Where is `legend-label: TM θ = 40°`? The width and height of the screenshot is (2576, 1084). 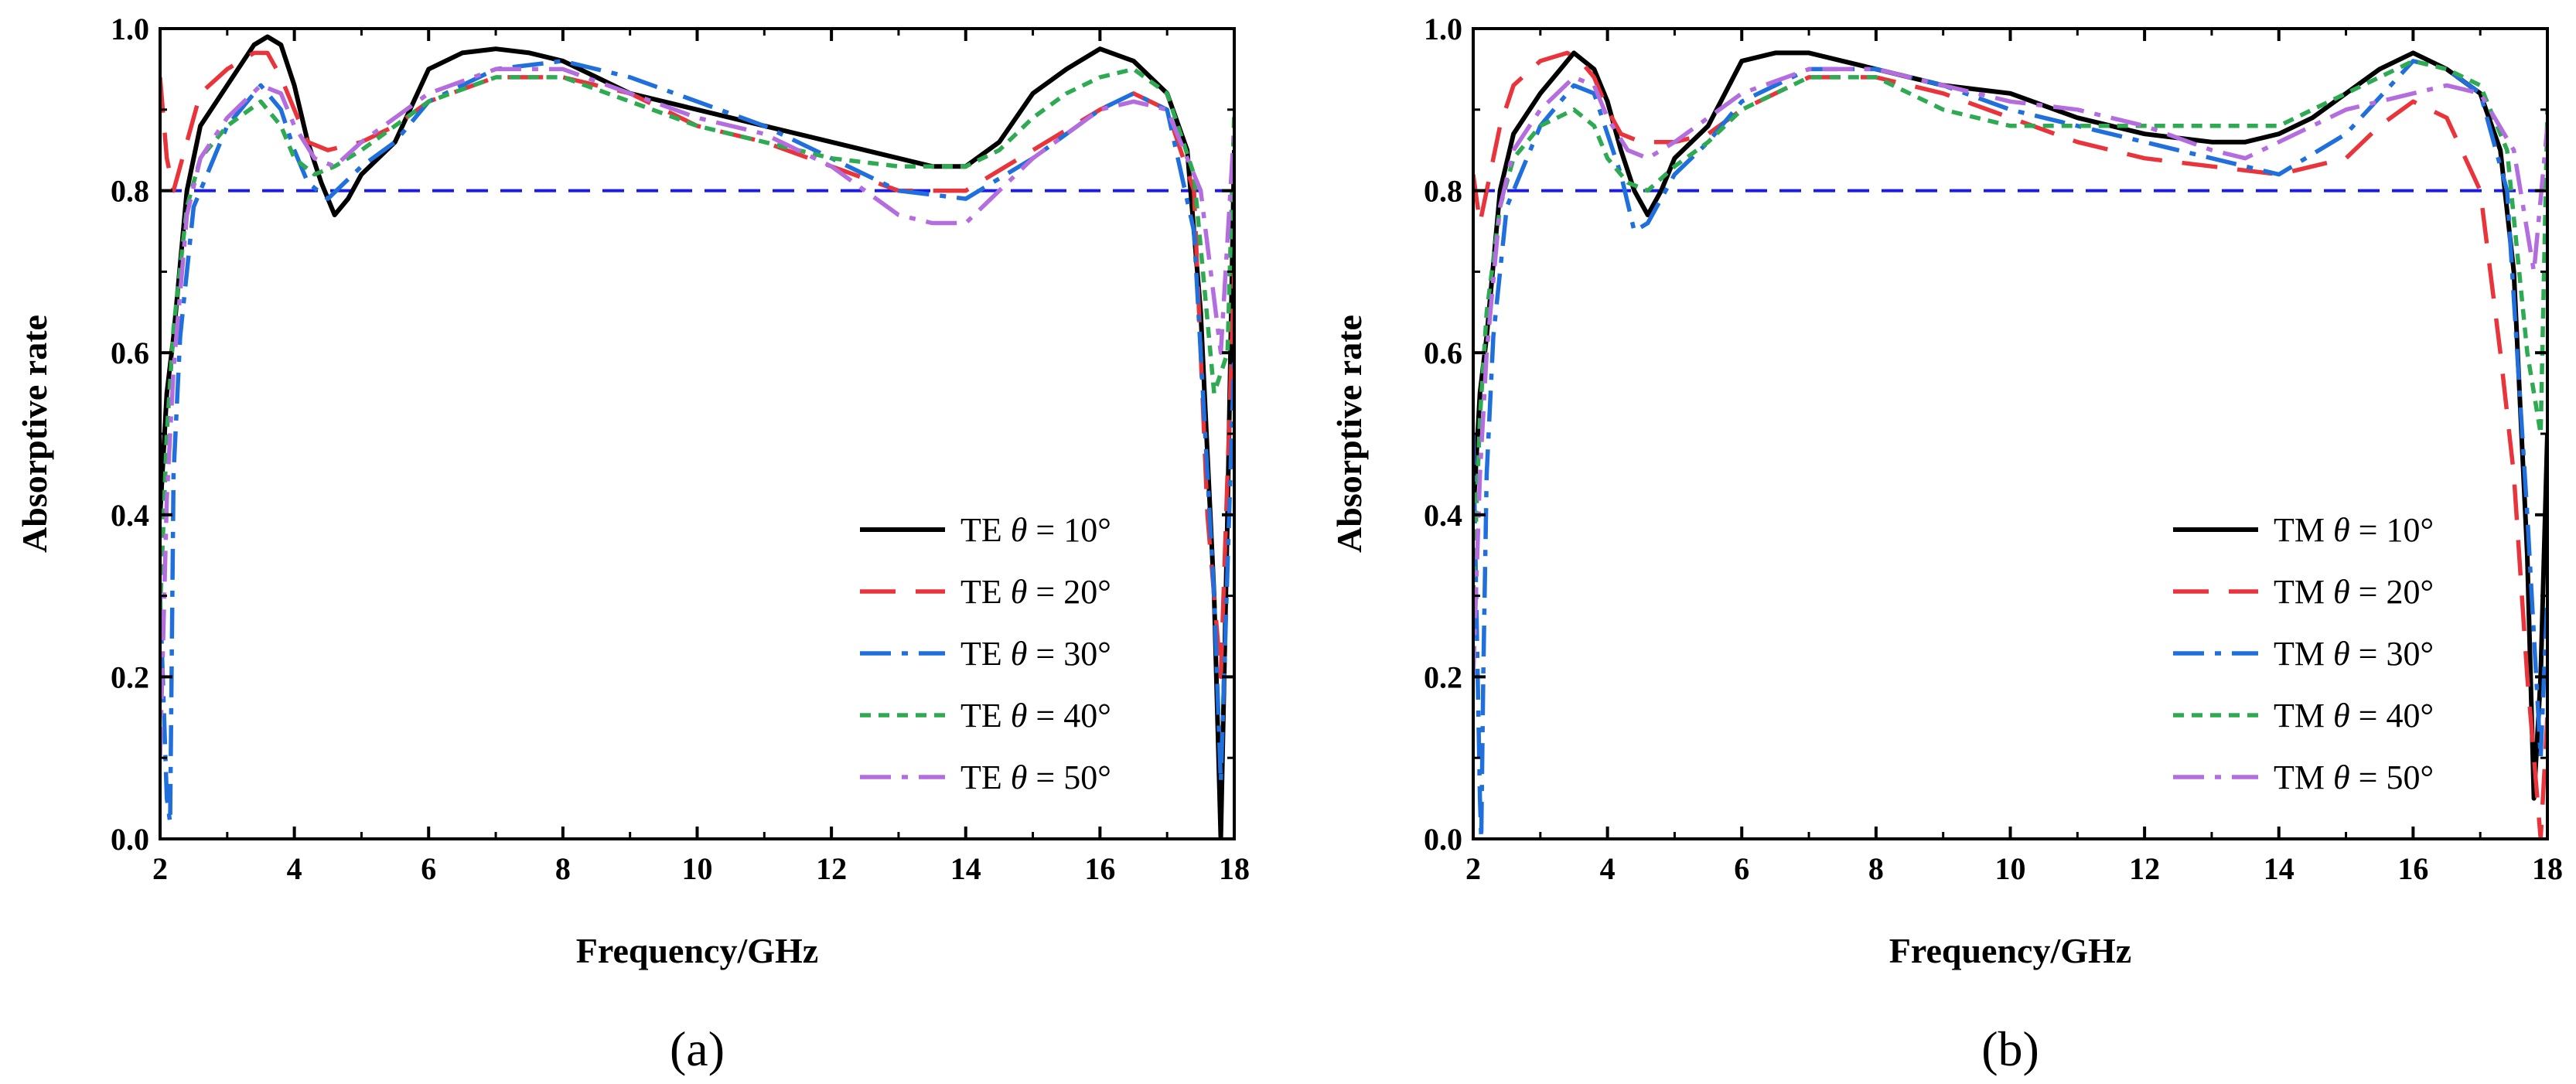
legend-label: TM θ = 40° is located at coordinates (2354, 716).